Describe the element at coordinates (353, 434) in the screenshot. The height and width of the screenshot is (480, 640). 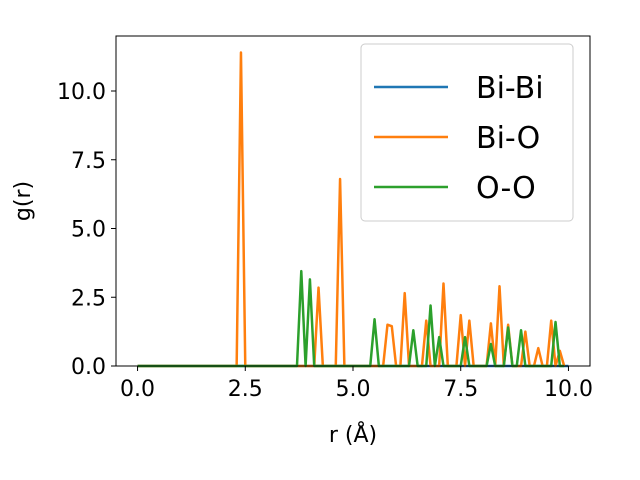
I see `x-axis-label: r (Å)` at that location.